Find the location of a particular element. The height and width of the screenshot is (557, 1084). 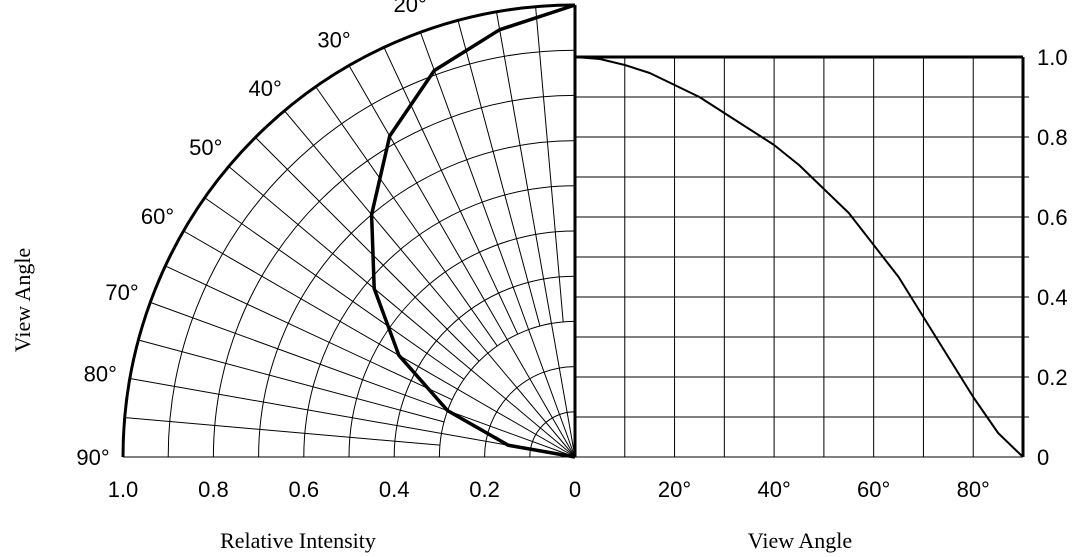

polar-radial-tick: 0.2 is located at coordinates (484, 489).